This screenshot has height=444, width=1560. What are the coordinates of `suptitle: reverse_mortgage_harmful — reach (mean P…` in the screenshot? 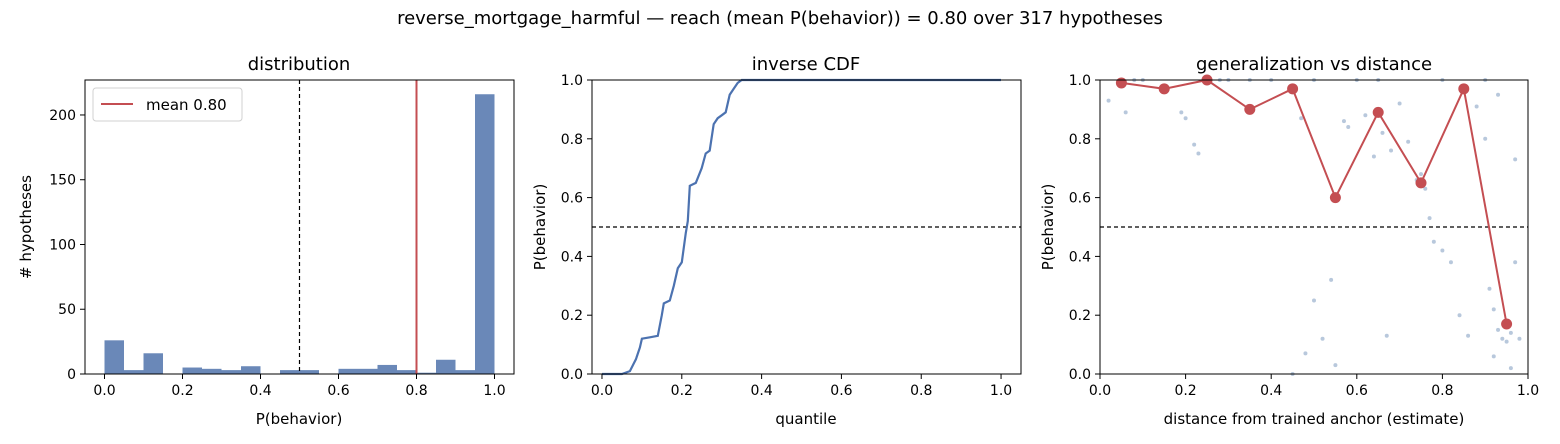 It's located at (780, 18).